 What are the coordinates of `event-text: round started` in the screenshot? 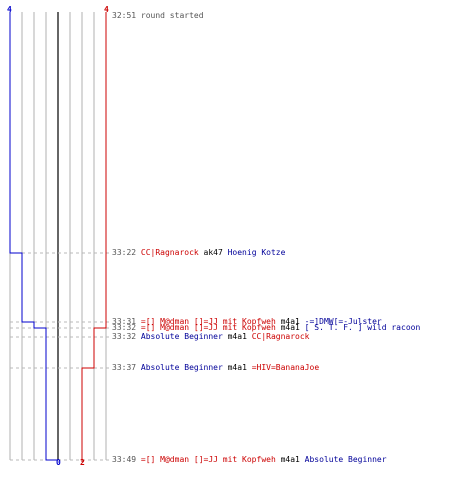 It's located at (172, 15).